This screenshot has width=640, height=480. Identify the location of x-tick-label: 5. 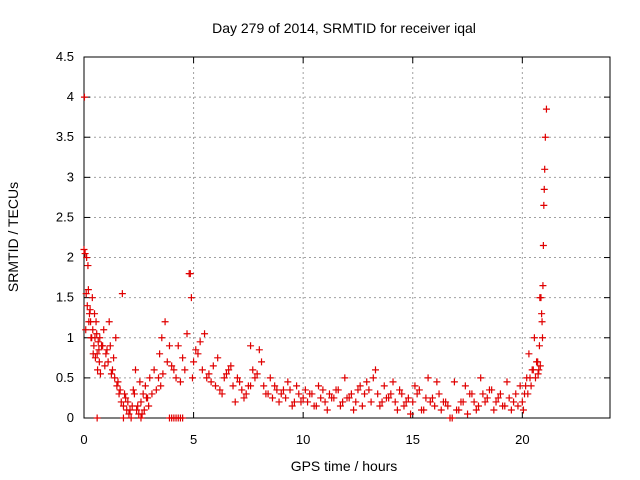
(193, 439).